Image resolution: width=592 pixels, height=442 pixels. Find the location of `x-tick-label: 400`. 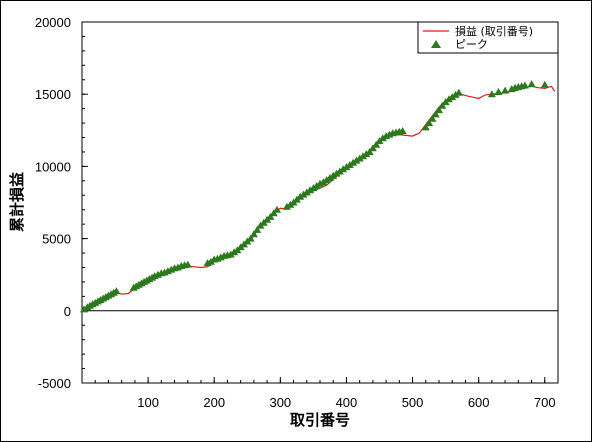

x-tick-label: 400 is located at coordinates (347, 402).